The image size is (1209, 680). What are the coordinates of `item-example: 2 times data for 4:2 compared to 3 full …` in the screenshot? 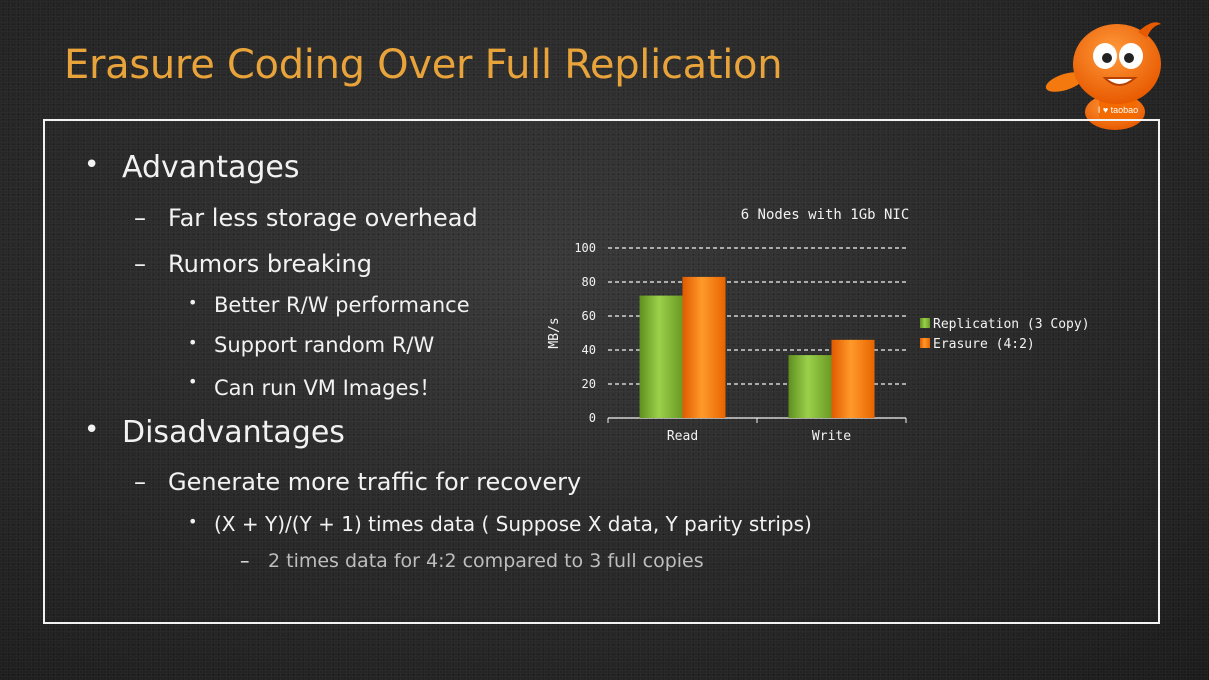 It's located at (486, 561).